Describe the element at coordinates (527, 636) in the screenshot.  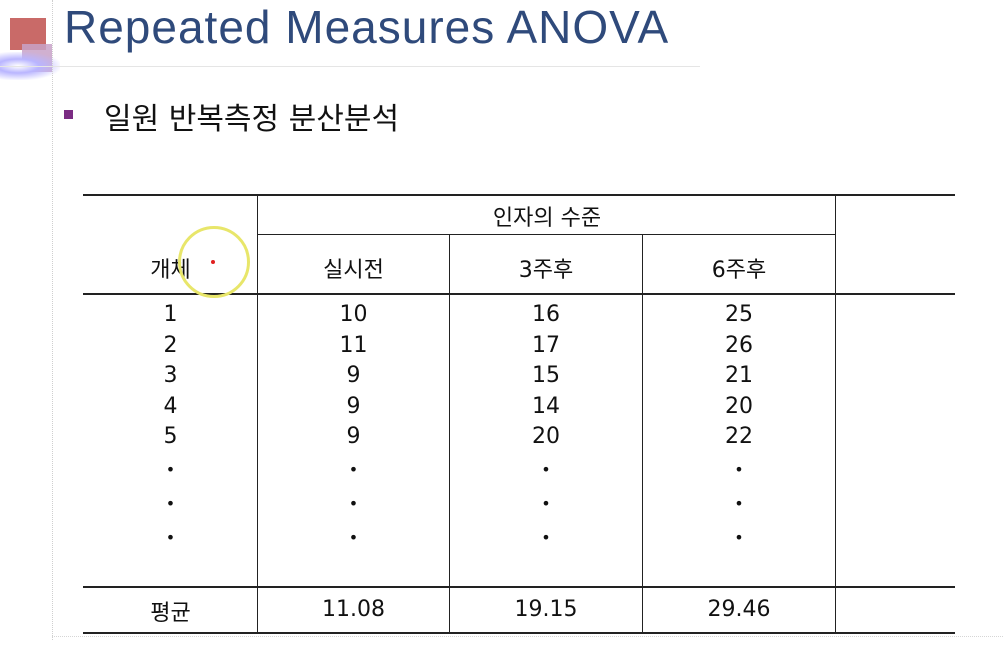
I see `decor-bottom-rule` at that location.